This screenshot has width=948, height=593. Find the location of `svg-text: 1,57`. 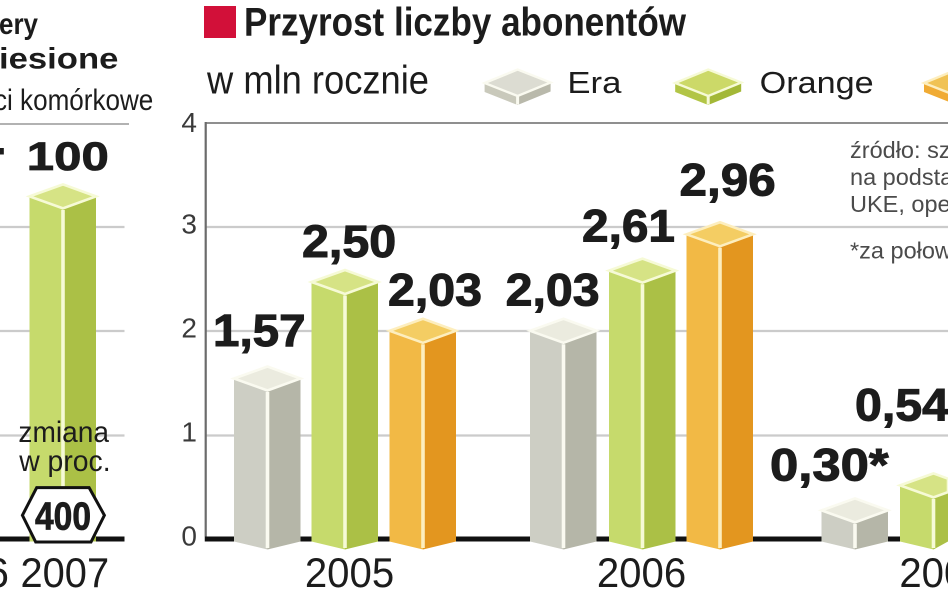

svg-text: 1,57 is located at coordinates (259, 330).